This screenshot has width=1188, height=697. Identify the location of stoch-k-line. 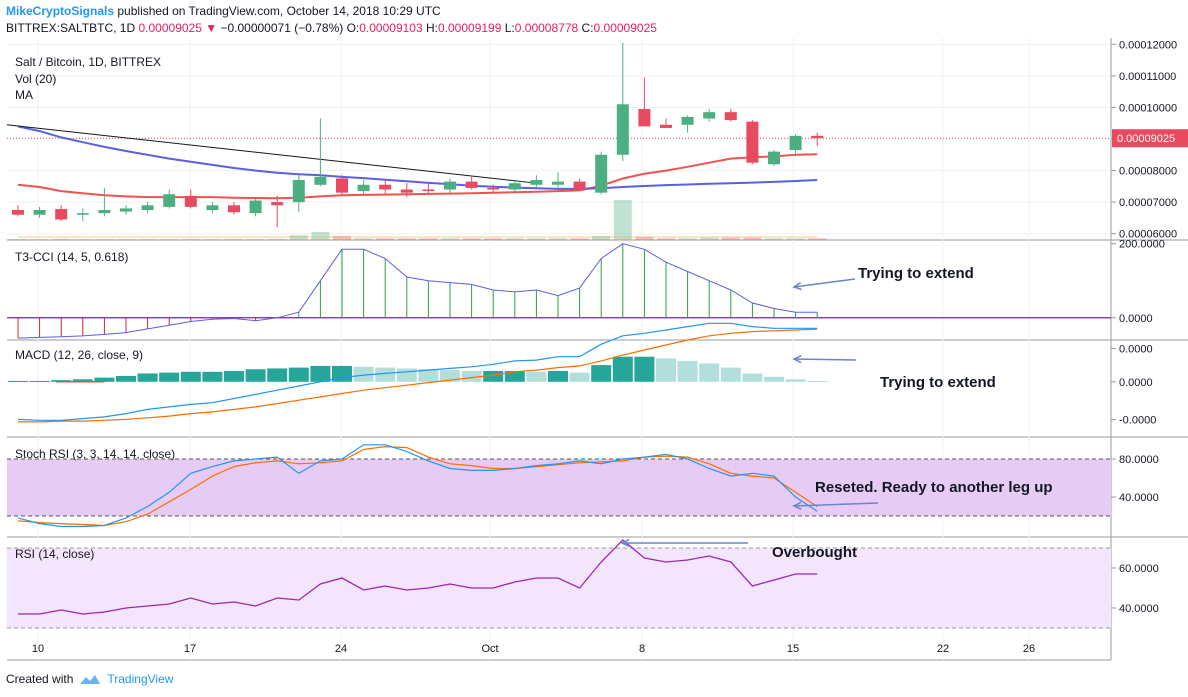
(417, 486).